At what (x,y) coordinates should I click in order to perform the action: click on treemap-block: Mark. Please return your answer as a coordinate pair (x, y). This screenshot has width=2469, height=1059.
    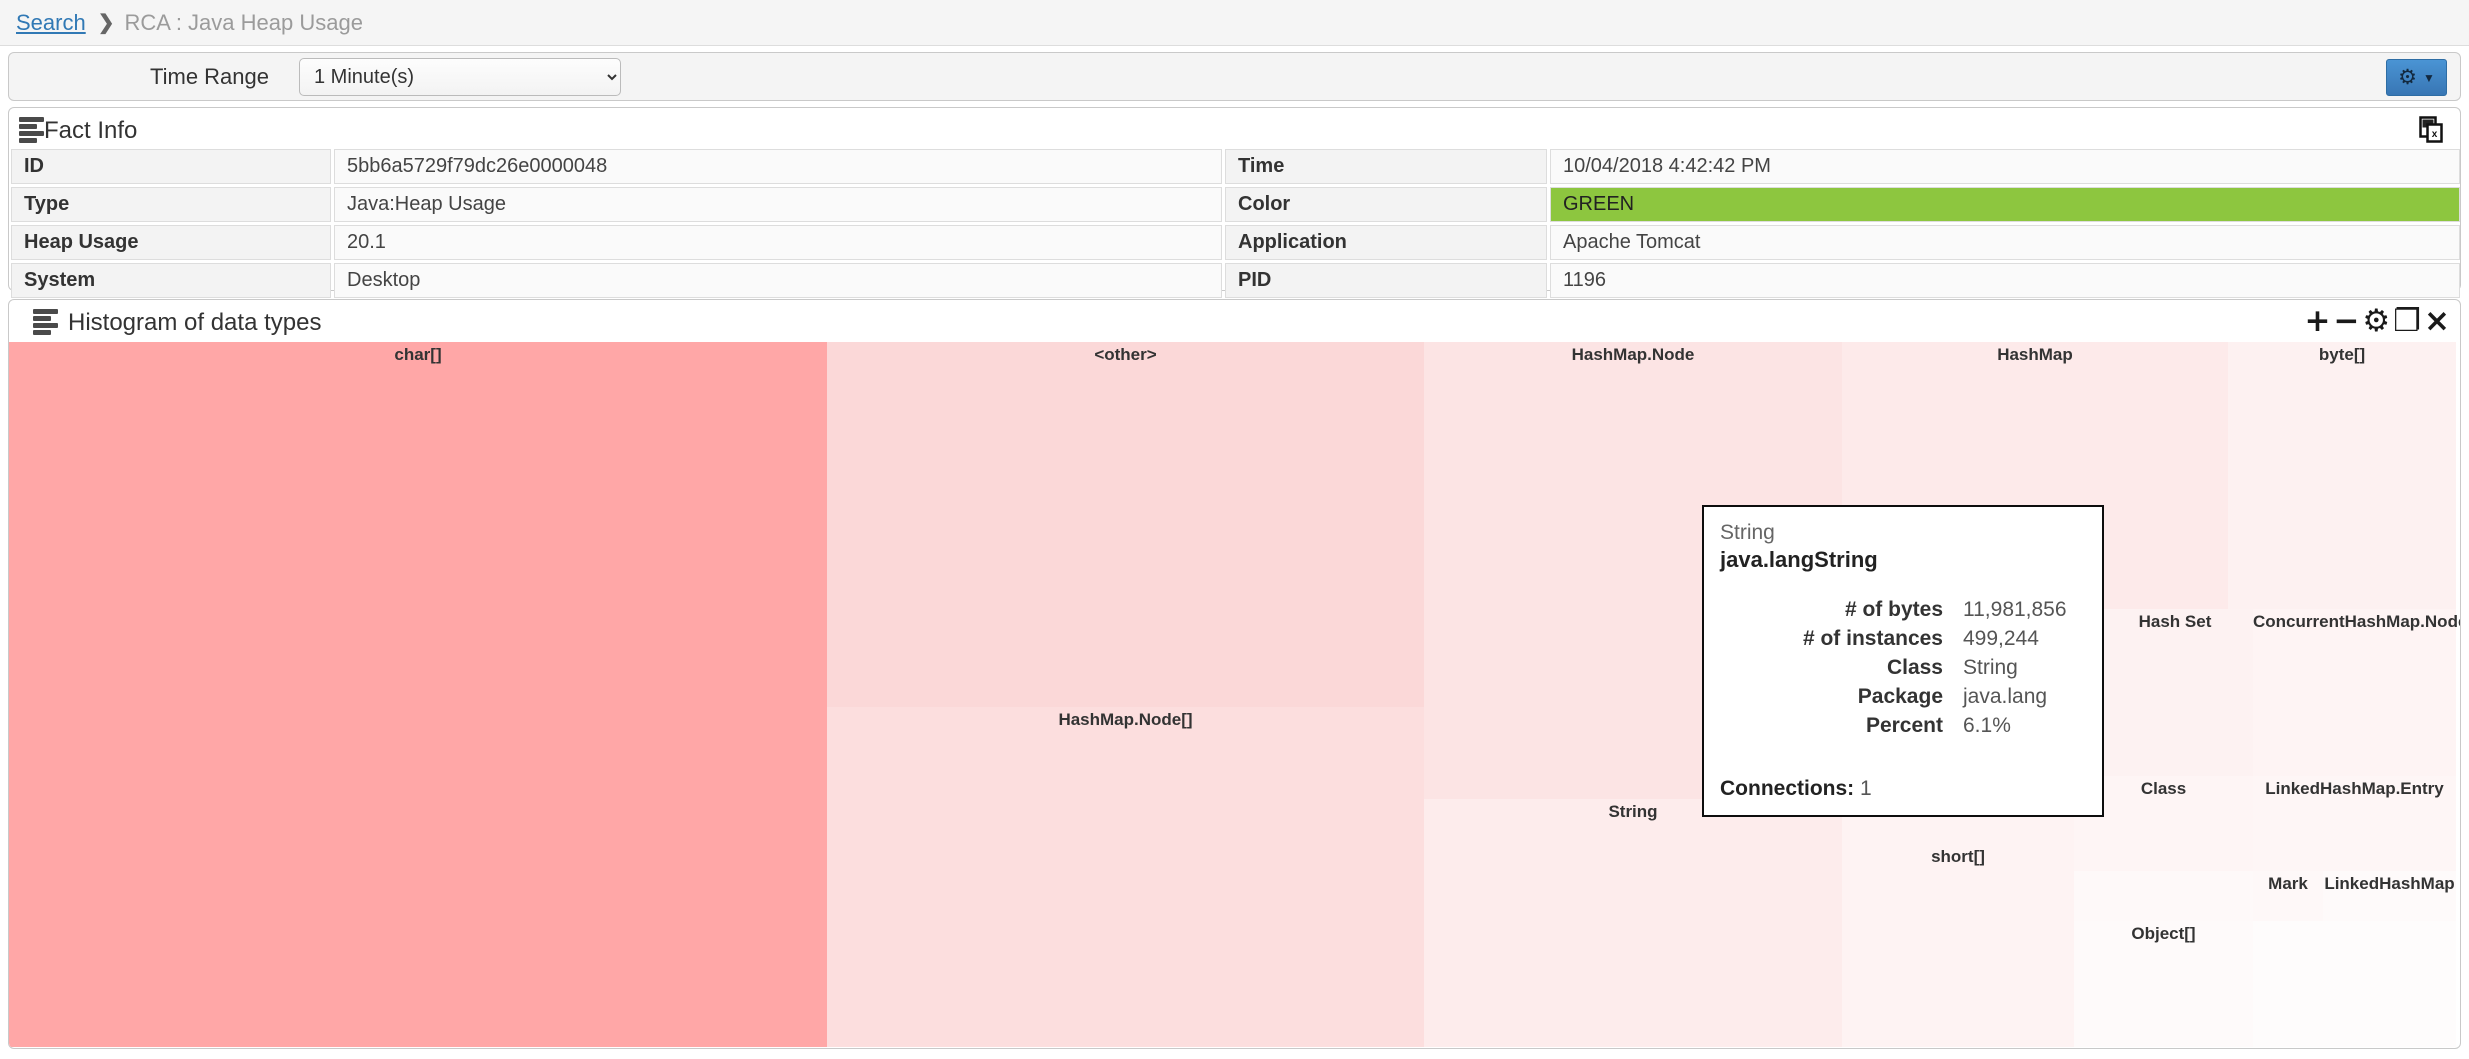
    Looking at the image, I should click on (2288, 896).